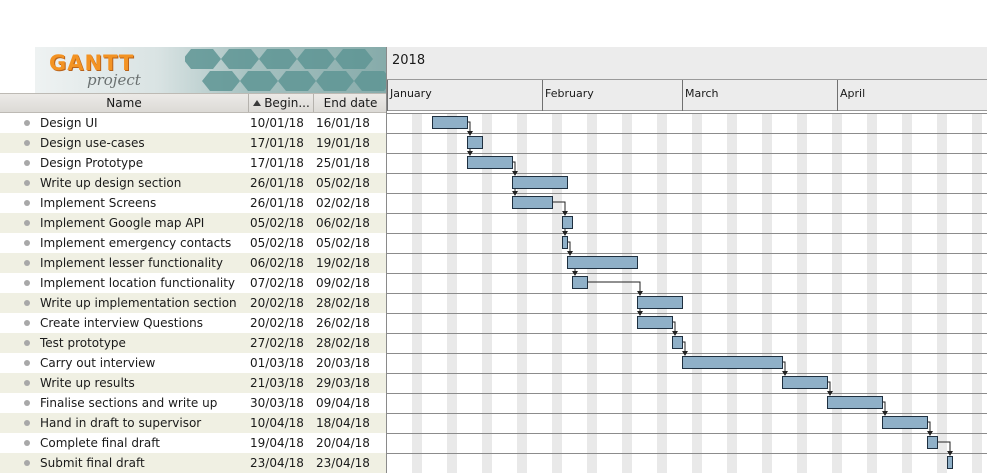  Describe the element at coordinates (193, 383) in the screenshot. I see `task-row: Write up results 21/03/18 29/03/18` at that location.